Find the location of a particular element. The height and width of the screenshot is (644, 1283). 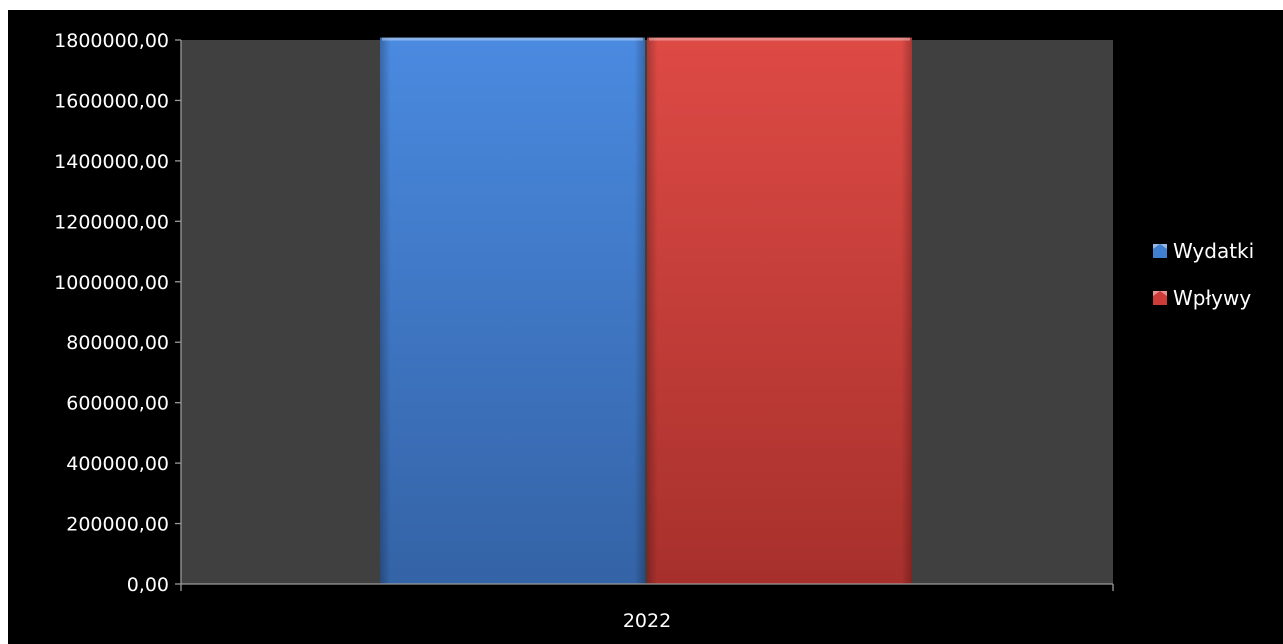

legend-item-wydatki: Wydatki is located at coordinates (1218, 250).